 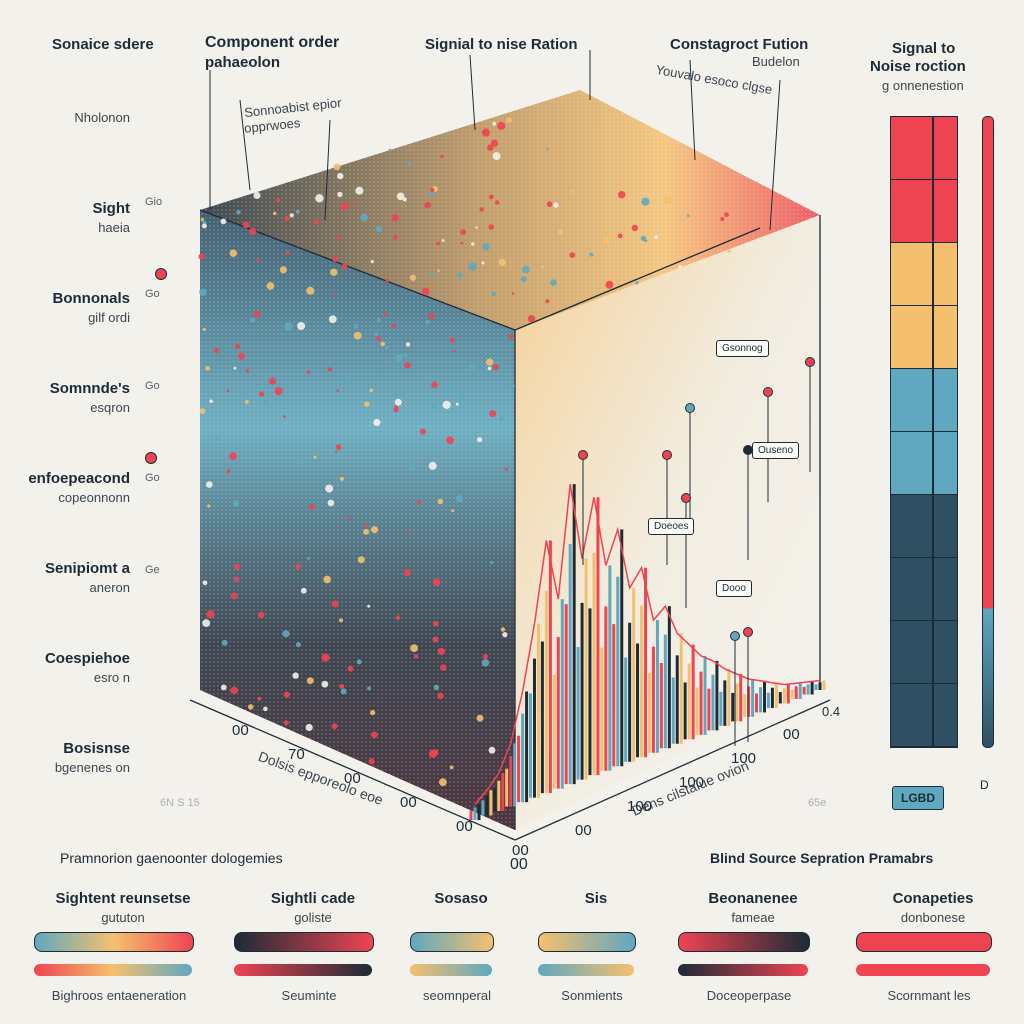 What do you see at coordinates (929, 995) in the screenshot?
I see `bottom-group-caption: Scornmant les` at bounding box center [929, 995].